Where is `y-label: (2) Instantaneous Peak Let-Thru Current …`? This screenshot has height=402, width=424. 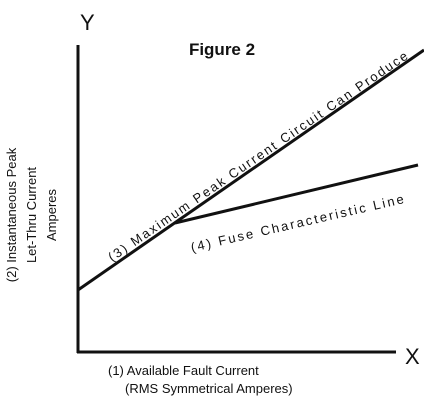
y-label: (2) Instantaneous Peak Let-Thru Current … is located at coordinates (31, 214).